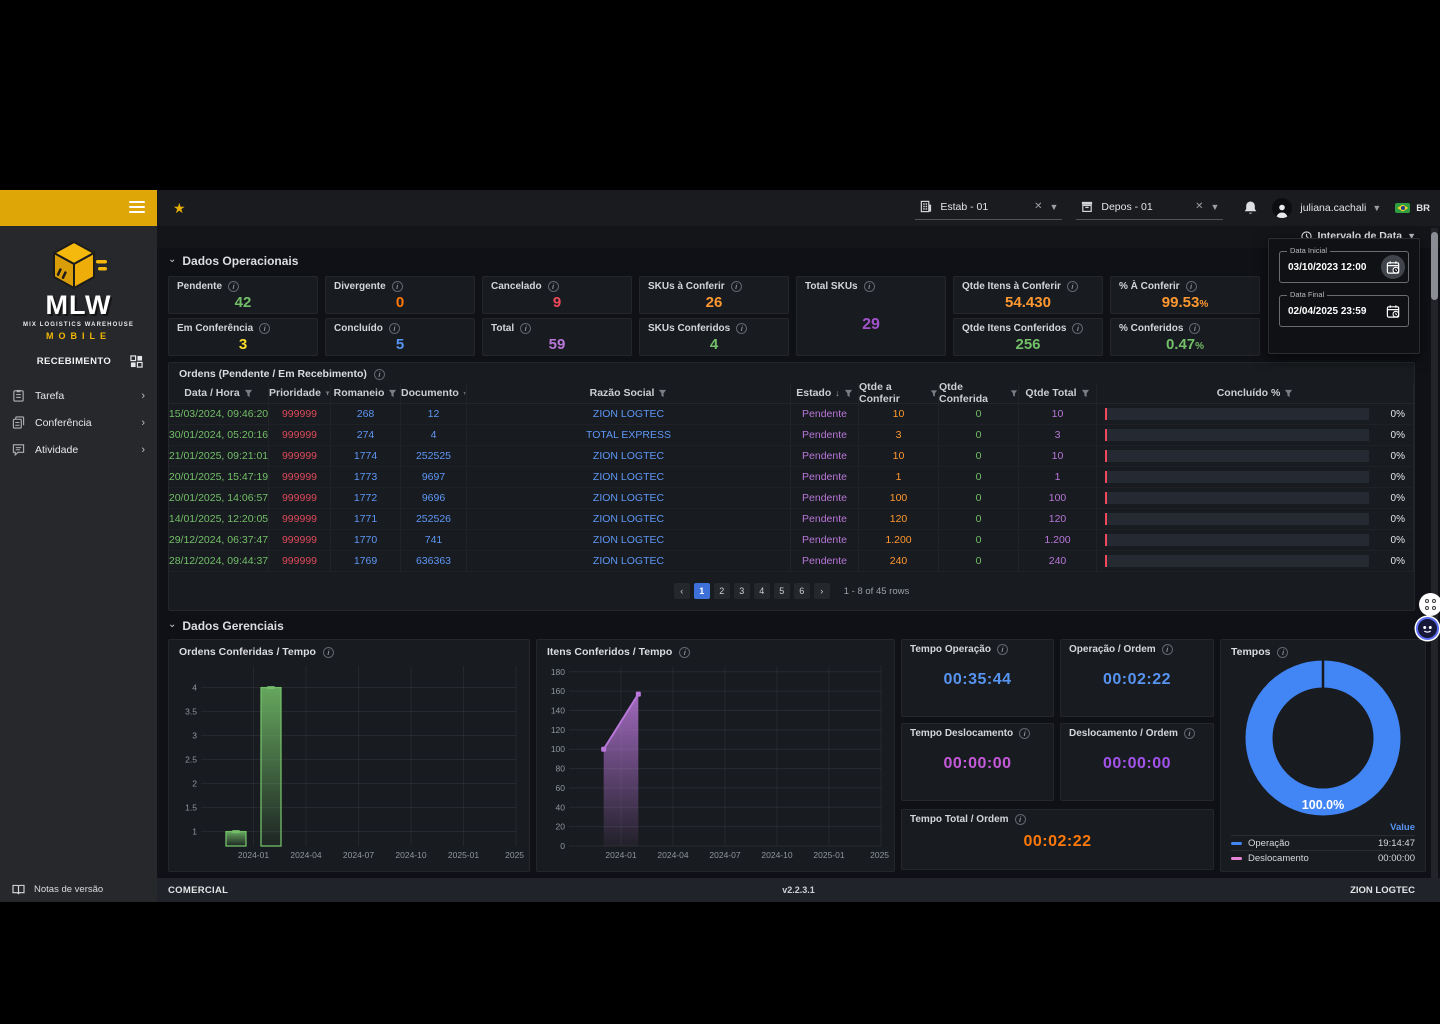 This screenshot has width=1440, height=1024. Describe the element at coordinates (1434, 266) in the screenshot. I see `scrollbar-thumb` at that location.